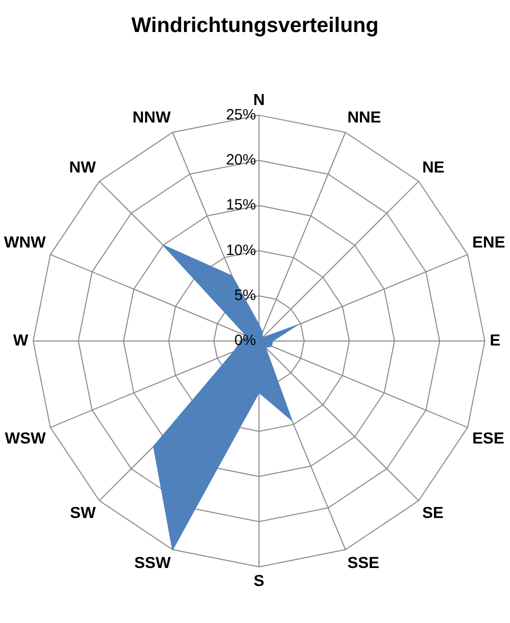 This screenshot has height=623, width=510. What do you see at coordinates (25, 243) in the screenshot?
I see `spoke-label: WNW` at bounding box center [25, 243].